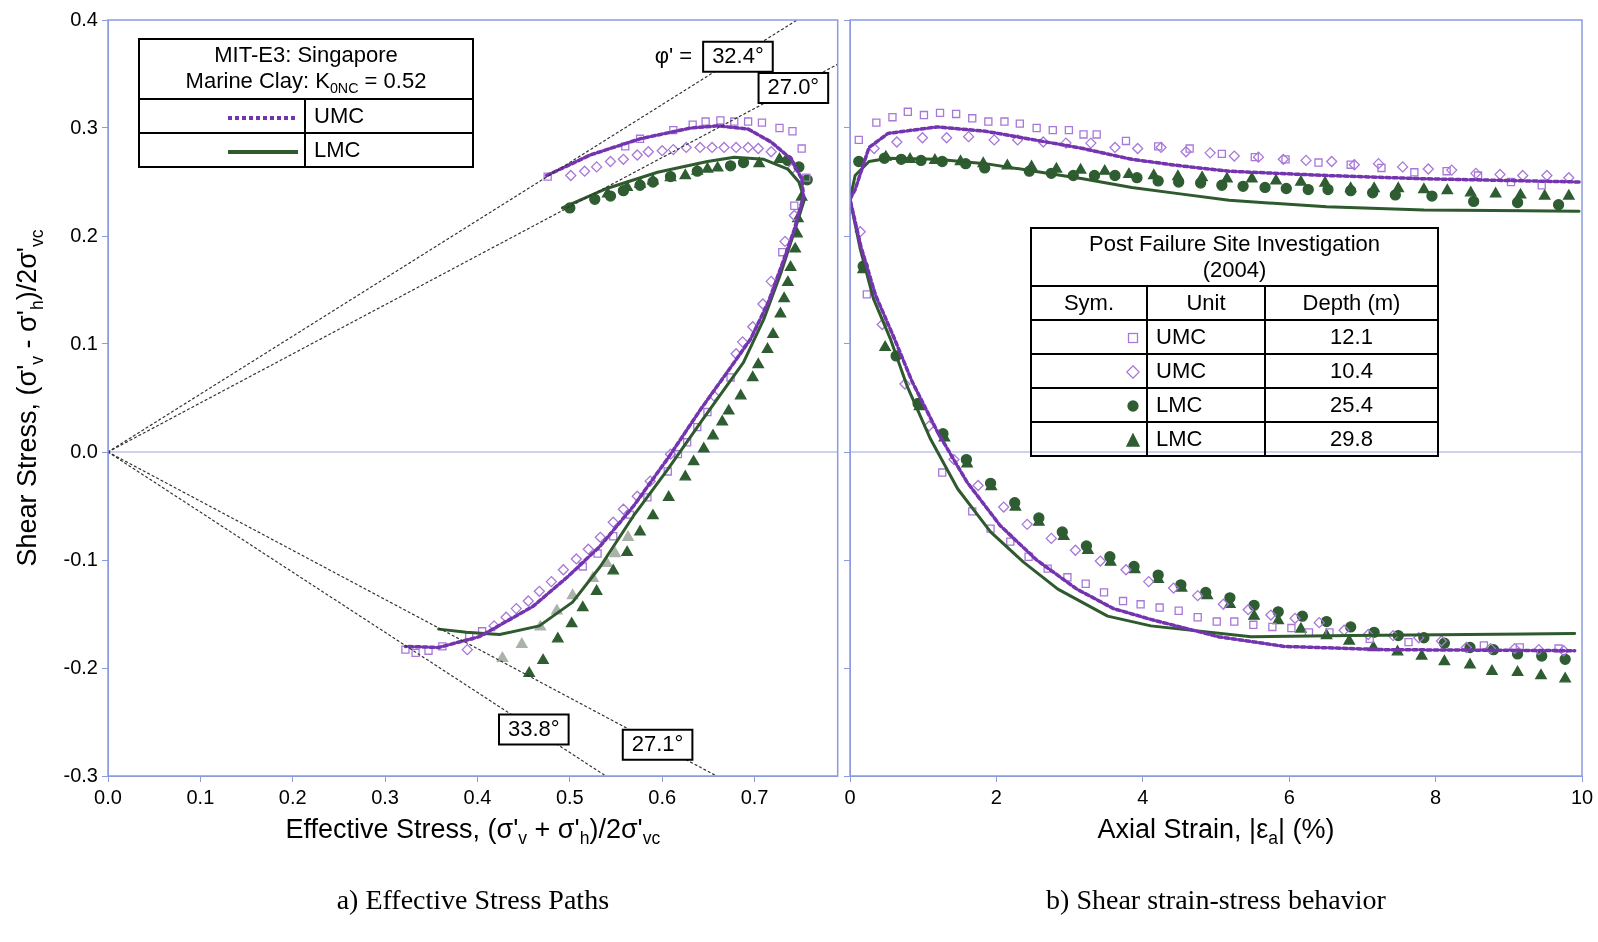 This screenshot has height=942, width=1598. Describe the element at coordinates (1351, 337) in the screenshot. I see `annotation: 12.1` at that location.